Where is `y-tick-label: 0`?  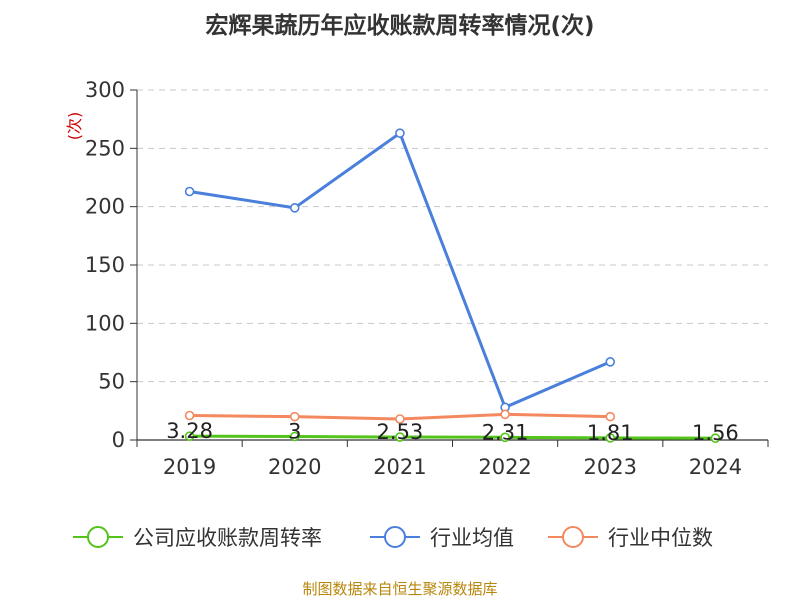 y-tick-label: 0 is located at coordinates (118, 440).